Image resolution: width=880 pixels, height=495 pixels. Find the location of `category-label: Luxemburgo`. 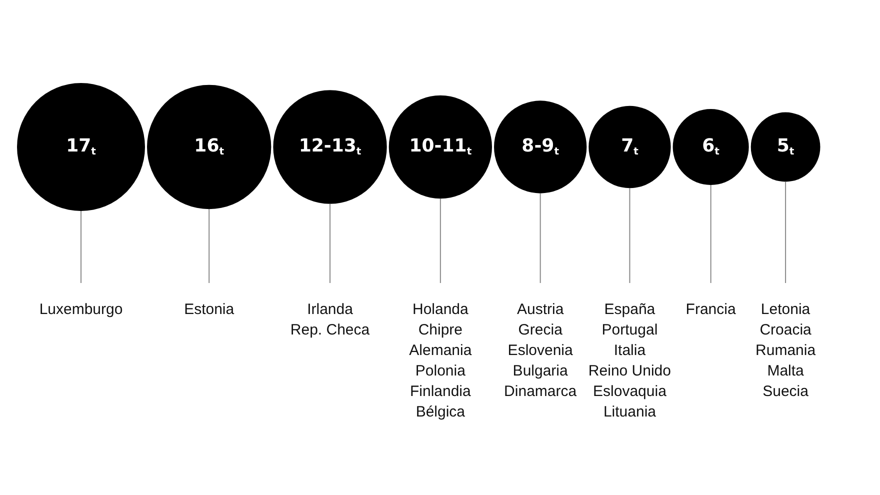

category-label: Luxemburgo is located at coordinates (81, 309).